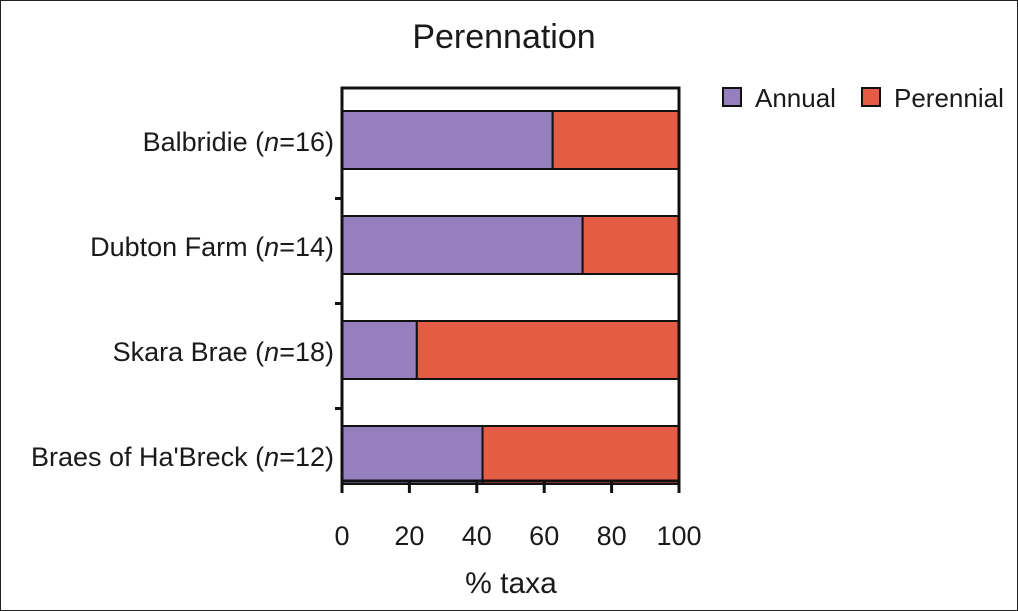 The image size is (1018, 611). What do you see at coordinates (871, 97) in the screenshot?
I see `legend-swatch-perennial` at bounding box center [871, 97].